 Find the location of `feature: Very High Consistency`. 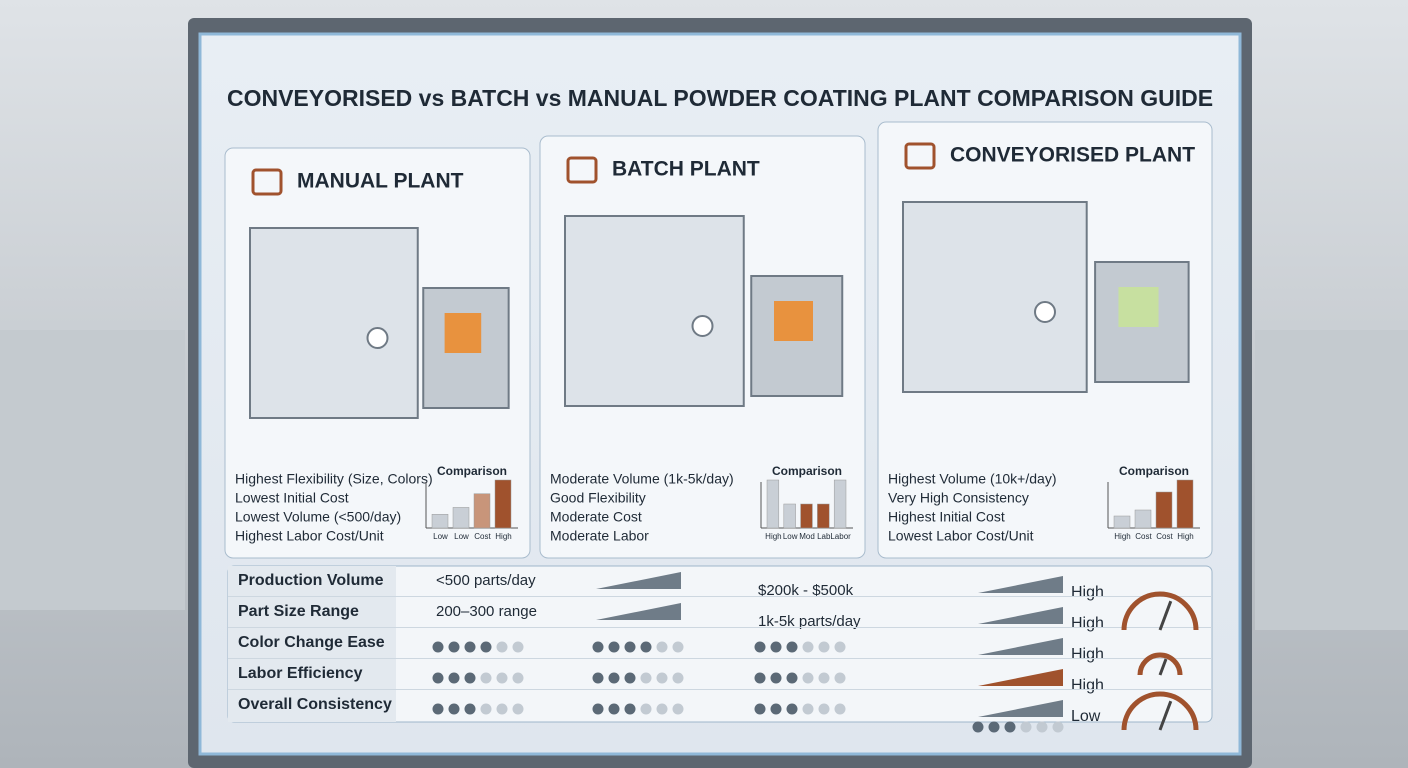

feature: Very High Consistency is located at coordinates (958, 498).